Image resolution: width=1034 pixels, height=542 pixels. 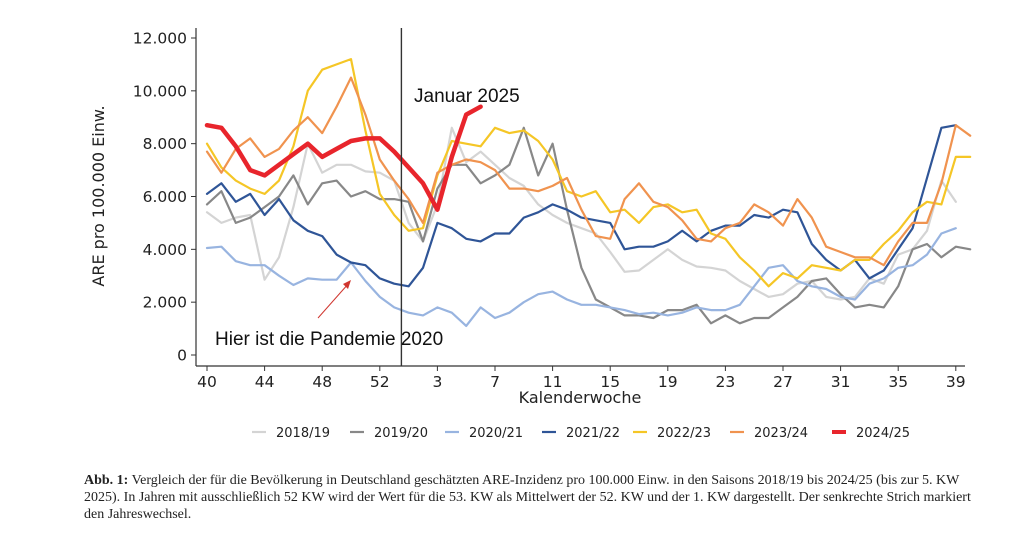 What do you see at coordinates (495, 382) in the screenshot?
I see `x-tick-label: 7` at bounding box center [495, 382].